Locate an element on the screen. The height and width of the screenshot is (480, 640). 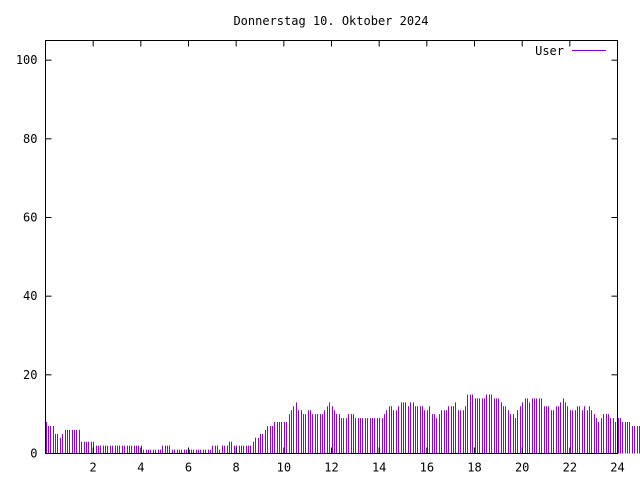
x-tick-label: 18 is located at coordinates (474, 468).